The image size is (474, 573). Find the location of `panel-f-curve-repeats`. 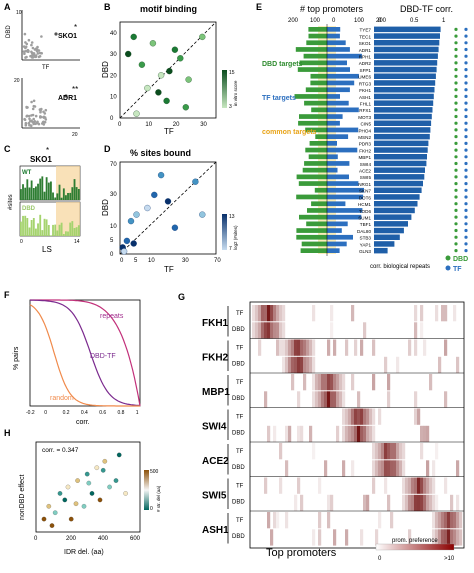

panel-f-curve-repeats is located at coordinates (85, 353).